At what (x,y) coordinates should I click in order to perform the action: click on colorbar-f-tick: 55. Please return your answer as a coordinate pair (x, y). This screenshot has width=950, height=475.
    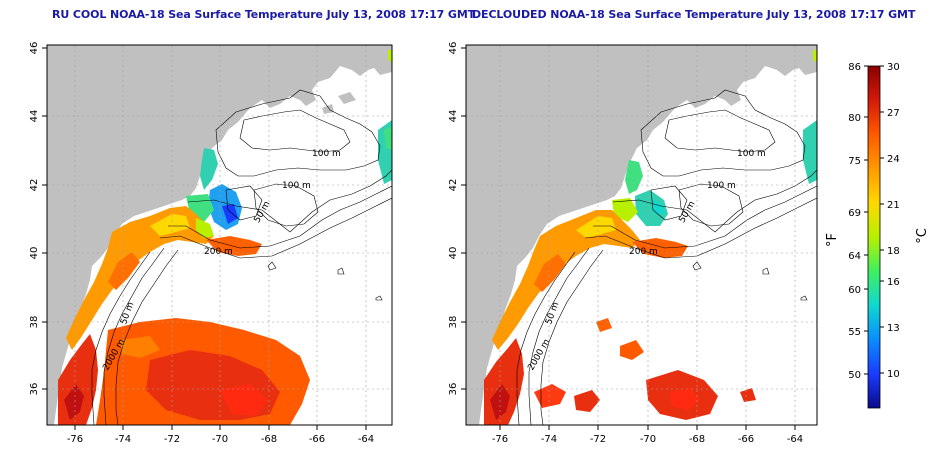
    Looking at the image, I should click on (854, 332).